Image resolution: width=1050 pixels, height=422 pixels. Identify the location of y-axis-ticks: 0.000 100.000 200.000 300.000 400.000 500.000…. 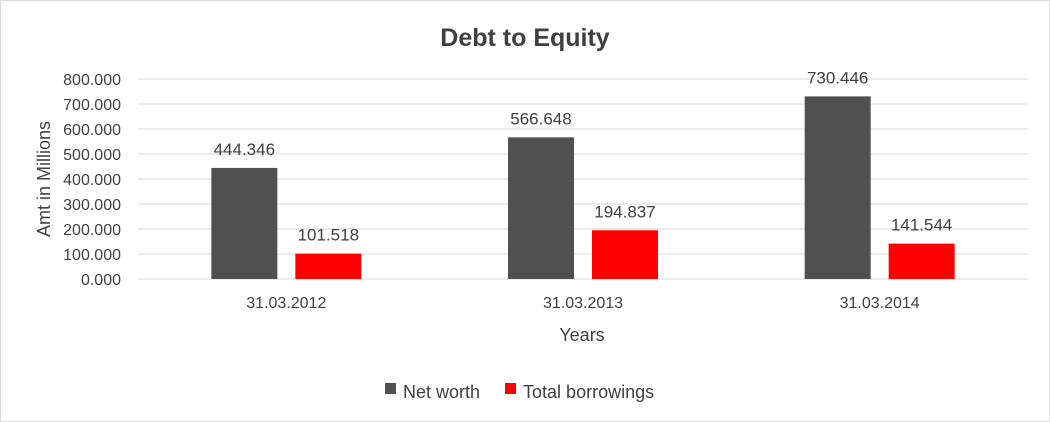
(92, 180).